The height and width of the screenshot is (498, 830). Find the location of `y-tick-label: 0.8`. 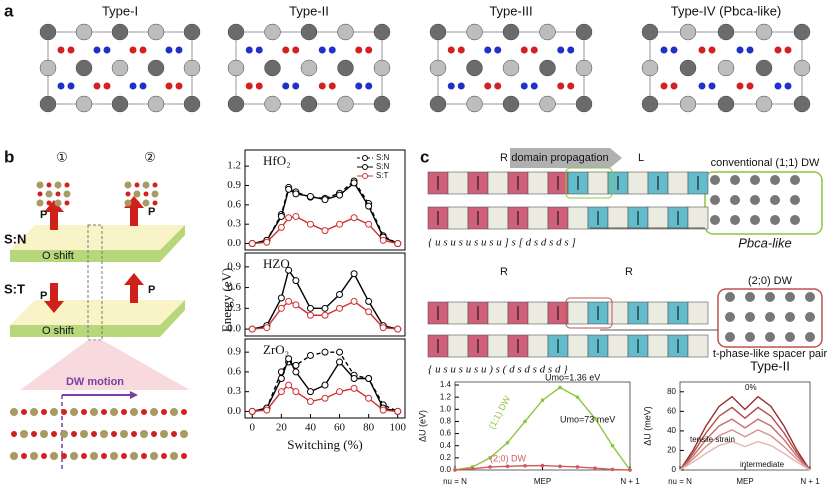

y-tick-label: 0.8 is located at coordinates (446, 421).